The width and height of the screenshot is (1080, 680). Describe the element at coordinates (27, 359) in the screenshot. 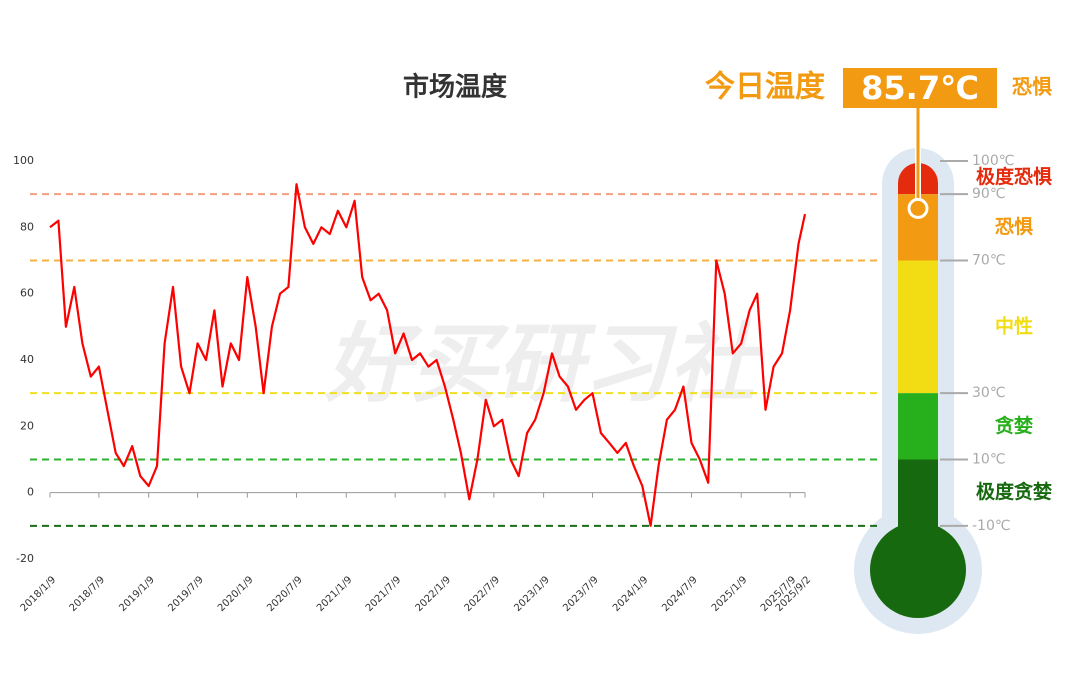

I see `y-tick-label: 40` at that location.